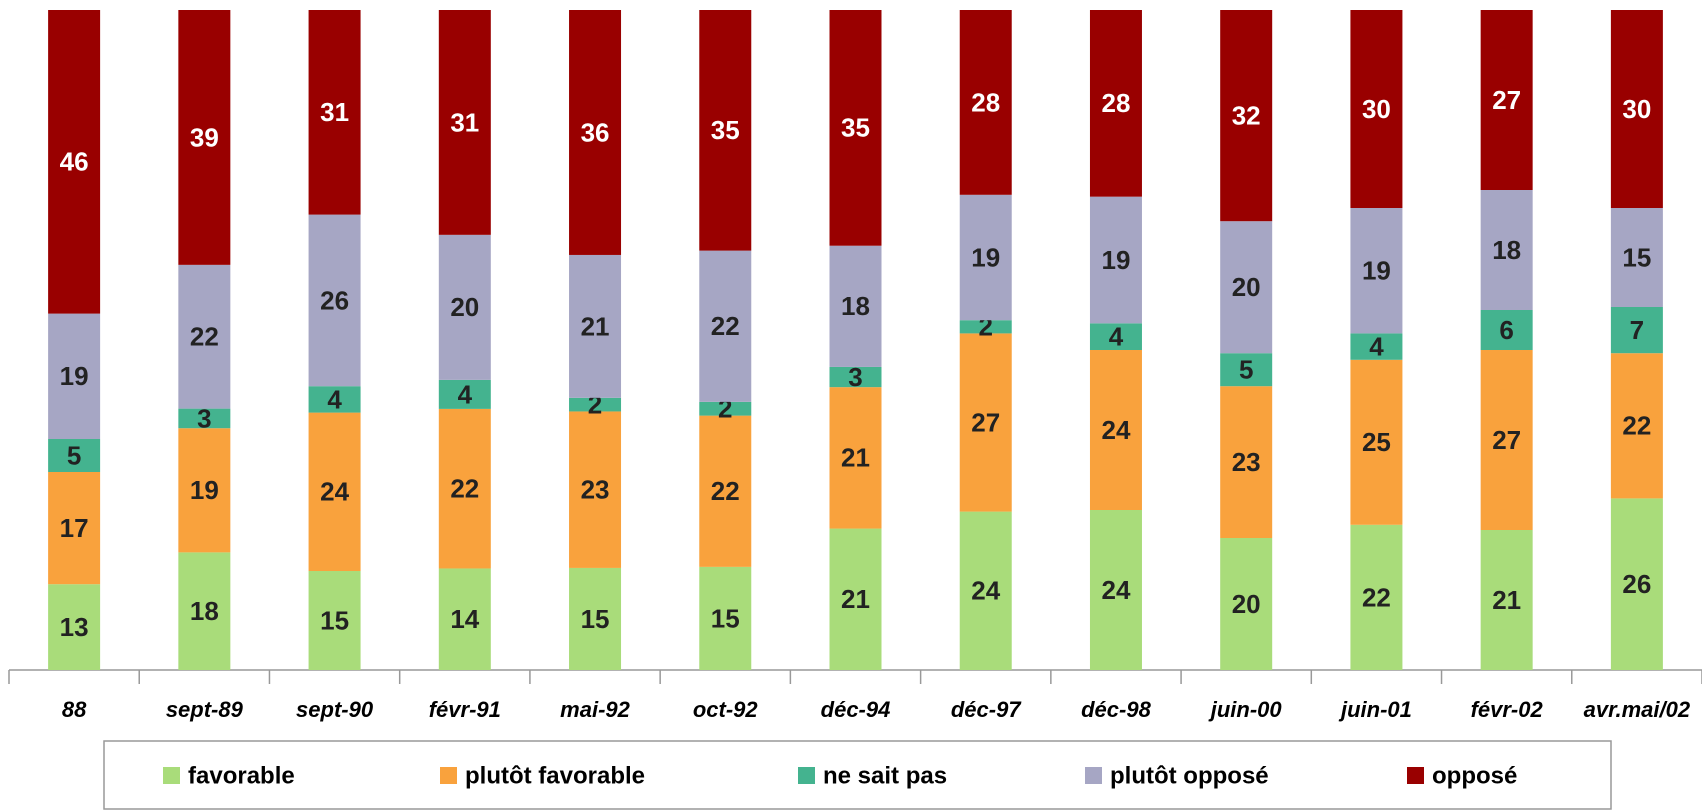  Describe the element at coordinates (555, 775) in the screenshot. I see `legend-label: plutôt favorable` at that location.